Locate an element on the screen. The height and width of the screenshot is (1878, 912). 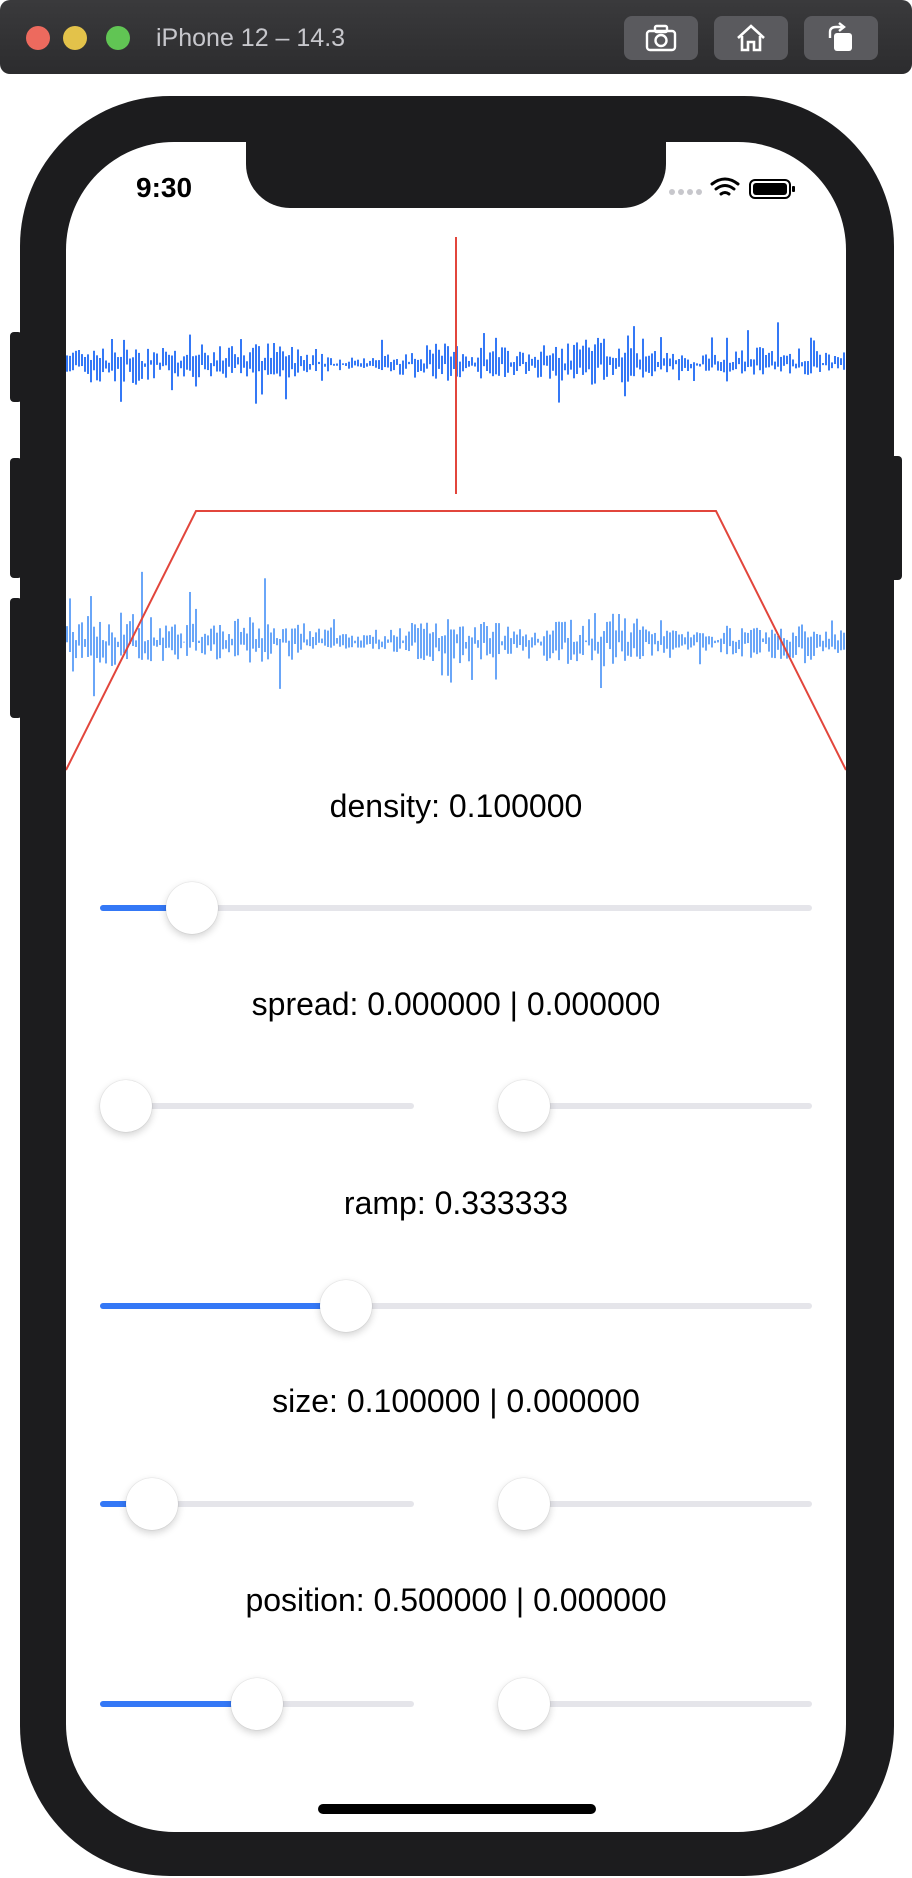
zoom-window-button is located at coordinates (118, 38).